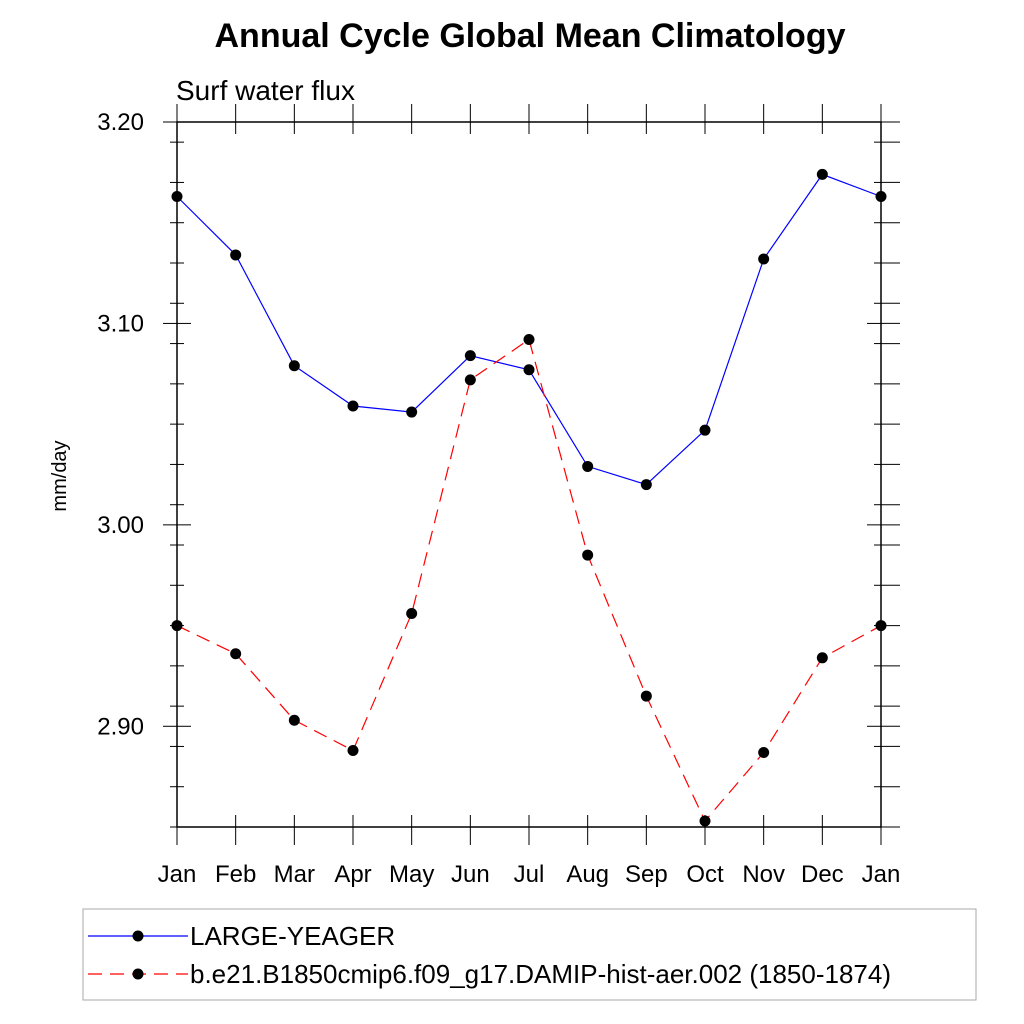  I want to click on y-tick-label: 3.00, so click(120, 525).